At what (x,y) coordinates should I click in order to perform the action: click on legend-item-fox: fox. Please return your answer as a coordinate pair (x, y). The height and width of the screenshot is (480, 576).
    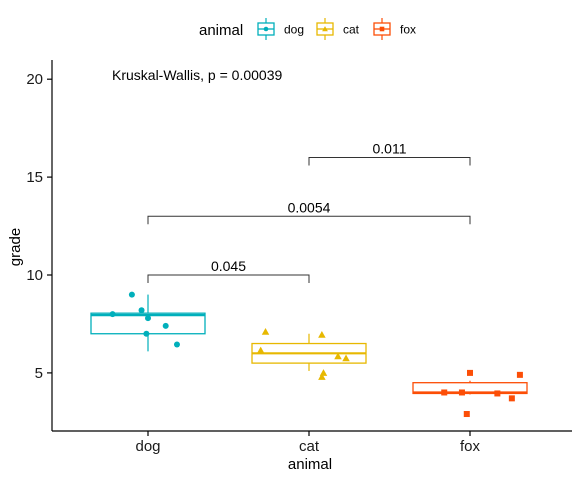
    Looking at the image, I should click on (394, 29).